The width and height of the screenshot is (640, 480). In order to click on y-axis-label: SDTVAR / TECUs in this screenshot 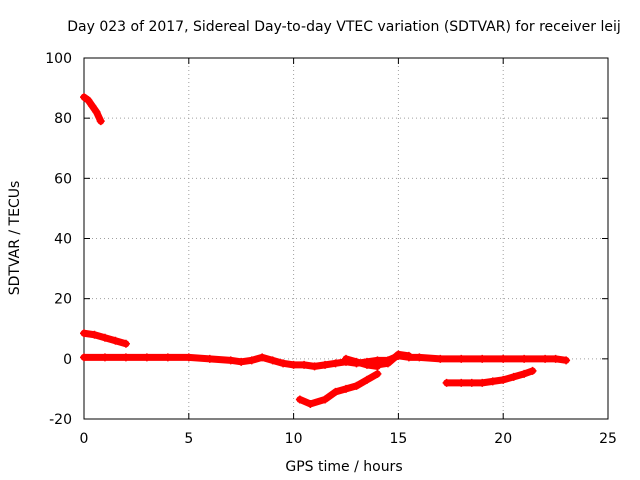, I will do `click(15, 238)`.